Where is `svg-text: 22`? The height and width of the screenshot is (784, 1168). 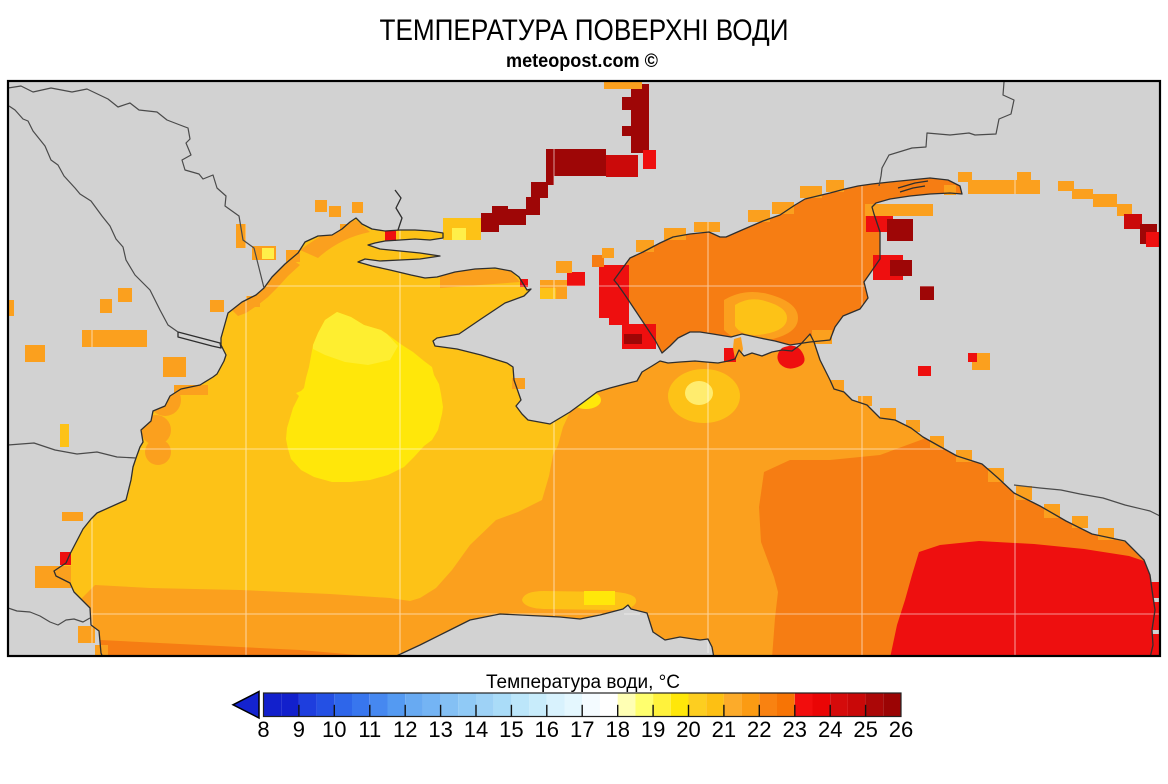 svg-text: 22 is located at coordinates (759, 729).